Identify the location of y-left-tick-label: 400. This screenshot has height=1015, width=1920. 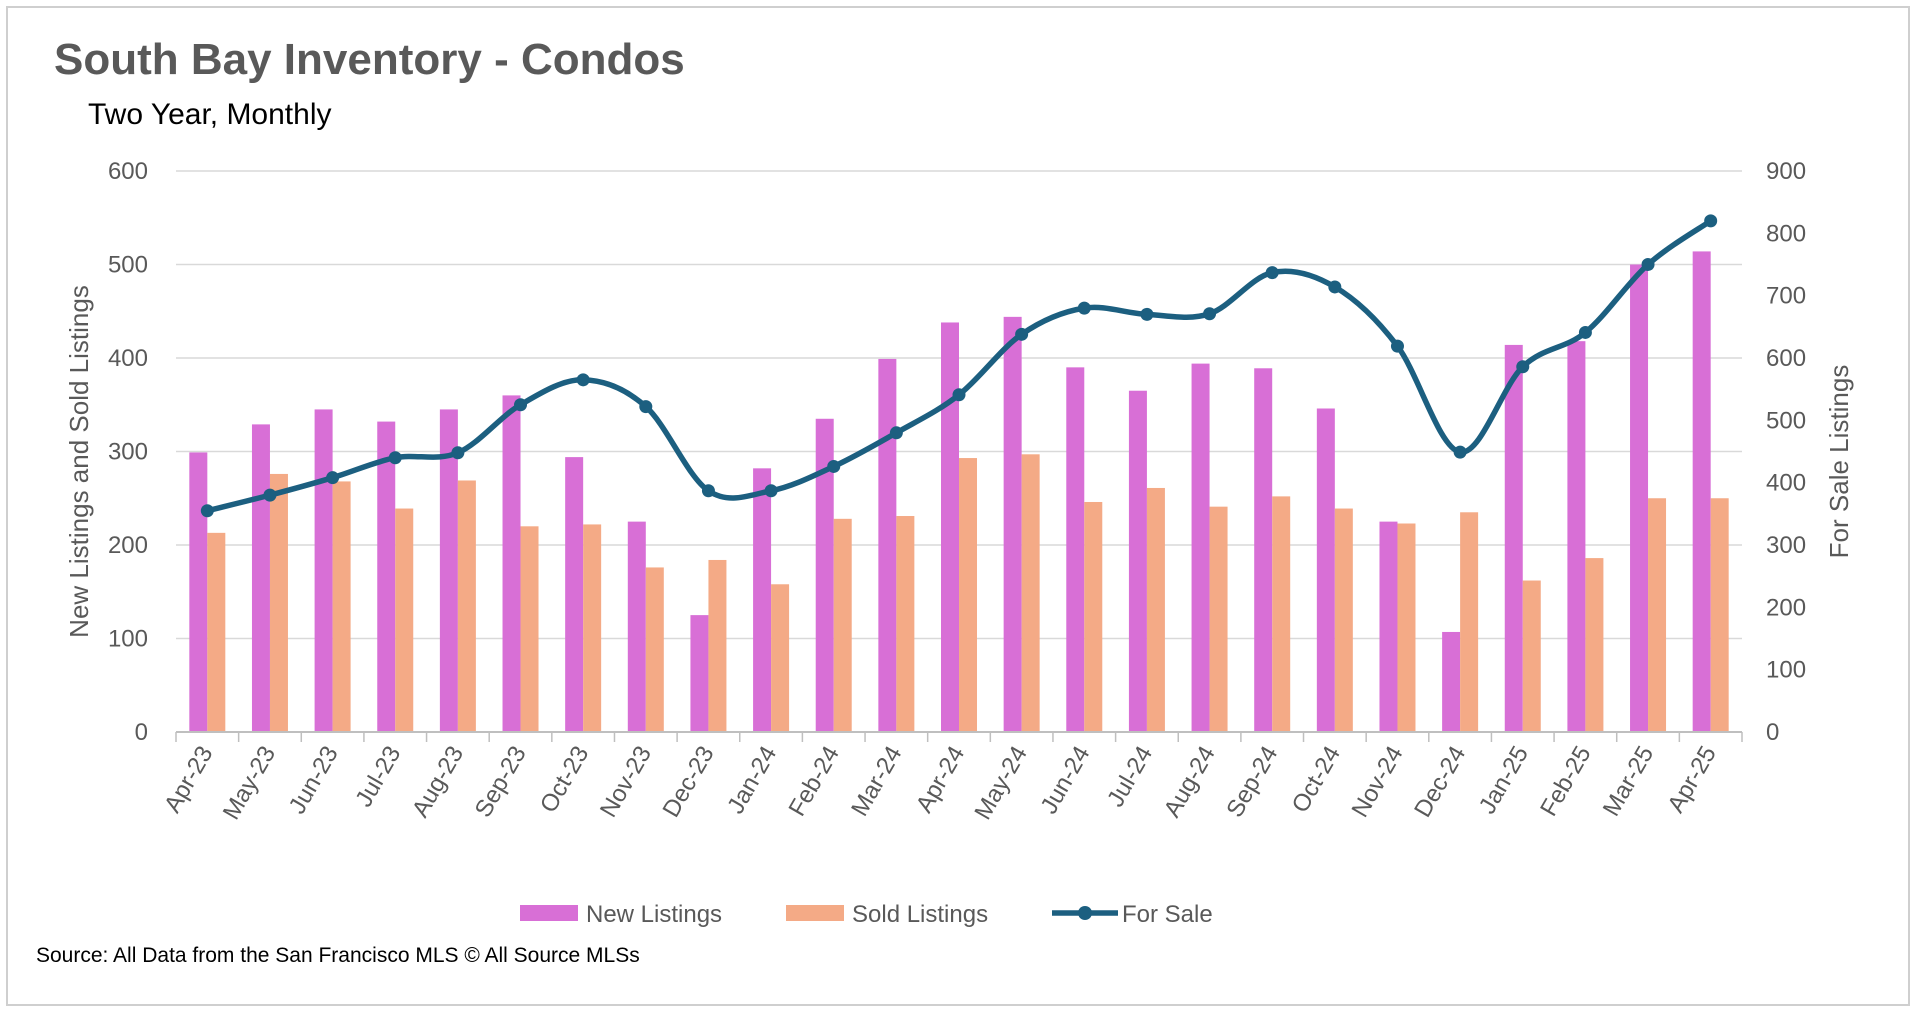
(128, 358).